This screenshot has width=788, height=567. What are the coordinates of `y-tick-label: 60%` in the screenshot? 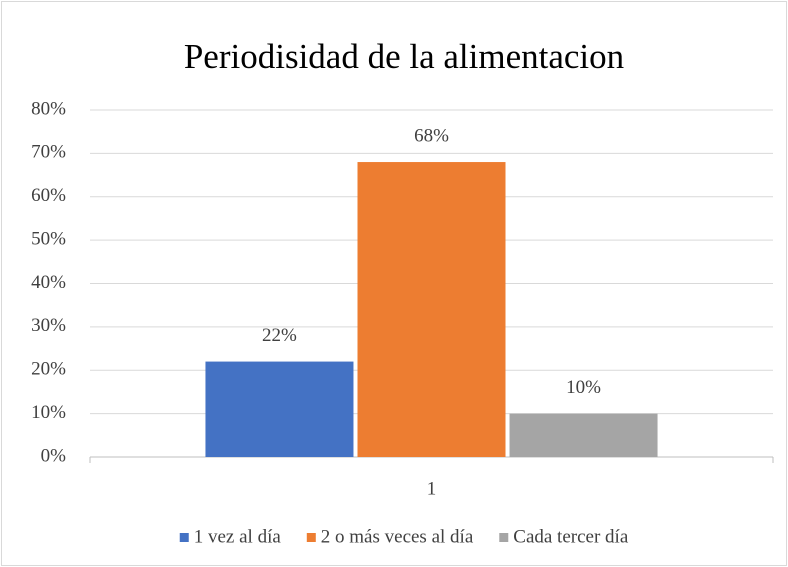 It's located at (48, 195).